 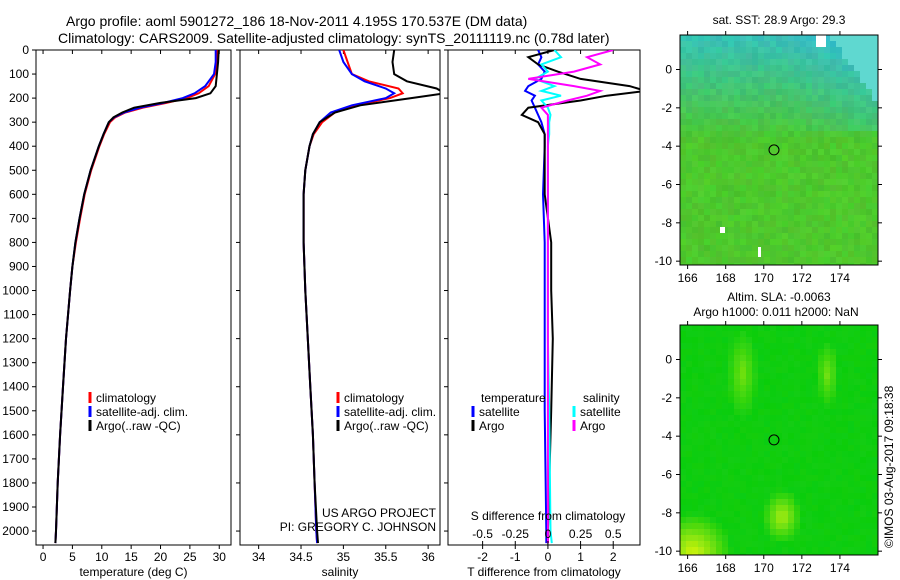 What do you see at coordinates (19, 266) in the screenshot?
I see `y-tick-label: 900` at bounding box center [19, 266].